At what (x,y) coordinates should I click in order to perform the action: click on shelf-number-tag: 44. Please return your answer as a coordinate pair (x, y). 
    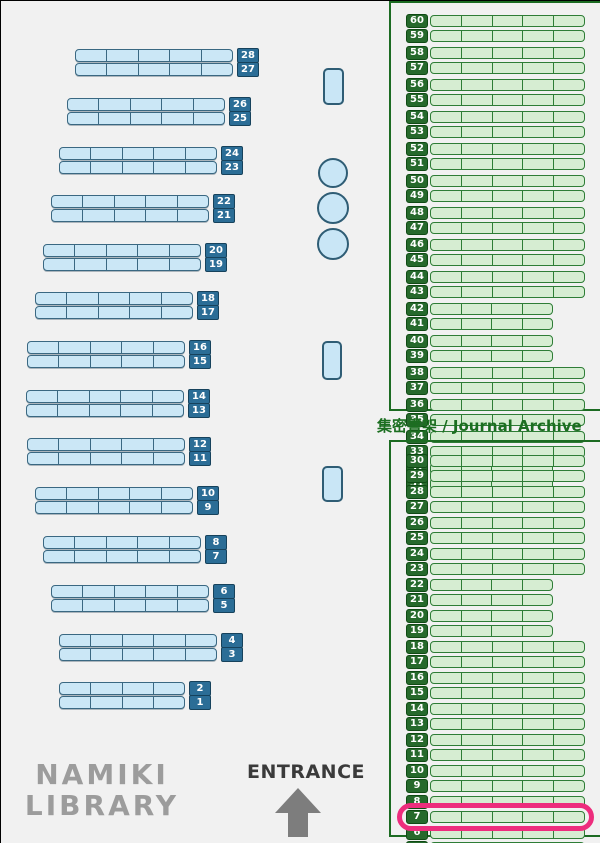
    Looking at the image, I should click on (417, 277).